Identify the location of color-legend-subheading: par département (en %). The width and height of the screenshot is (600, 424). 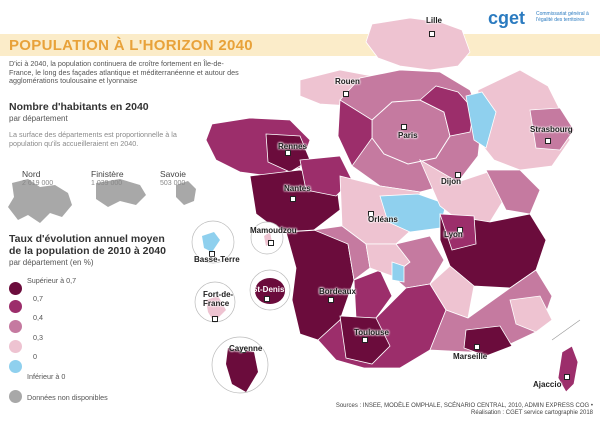
(51, 262).